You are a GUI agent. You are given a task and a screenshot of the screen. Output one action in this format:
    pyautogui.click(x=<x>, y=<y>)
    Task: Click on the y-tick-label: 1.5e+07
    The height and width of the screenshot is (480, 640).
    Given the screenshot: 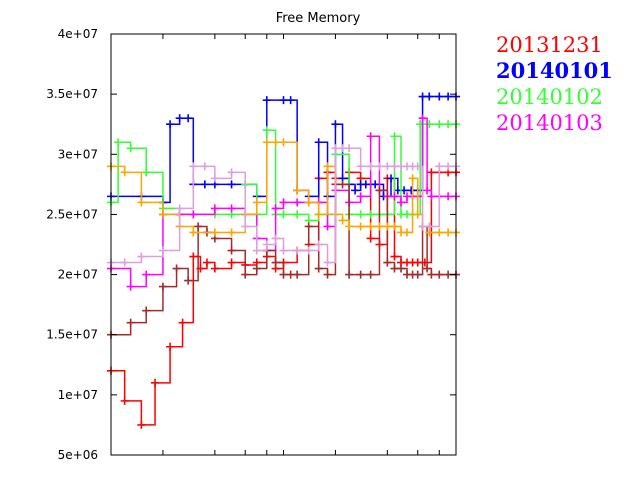 What is the action you would take?
    pyautogui.click(x=72, y=335)
    